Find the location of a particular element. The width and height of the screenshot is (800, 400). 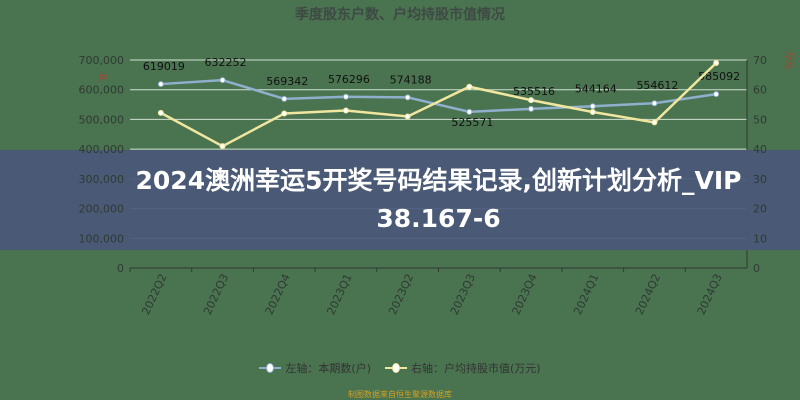

legend: 左轴：本期数(户) 右轴：户均持股市值(万元) is located at coordinates (400, 368).